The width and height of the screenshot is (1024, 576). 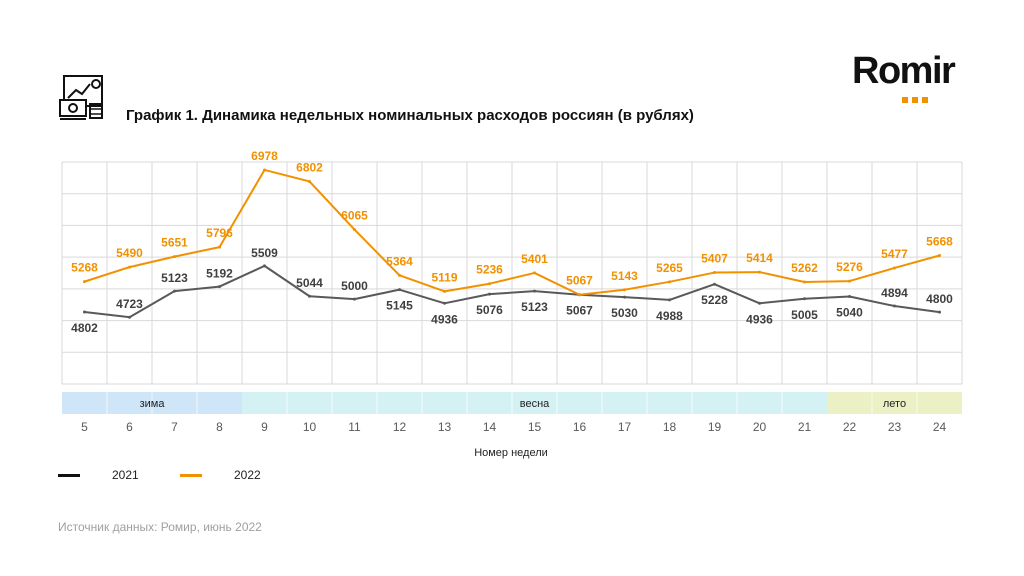 I want to click on data-label-2021: 5000, so click(x=354, y=286).